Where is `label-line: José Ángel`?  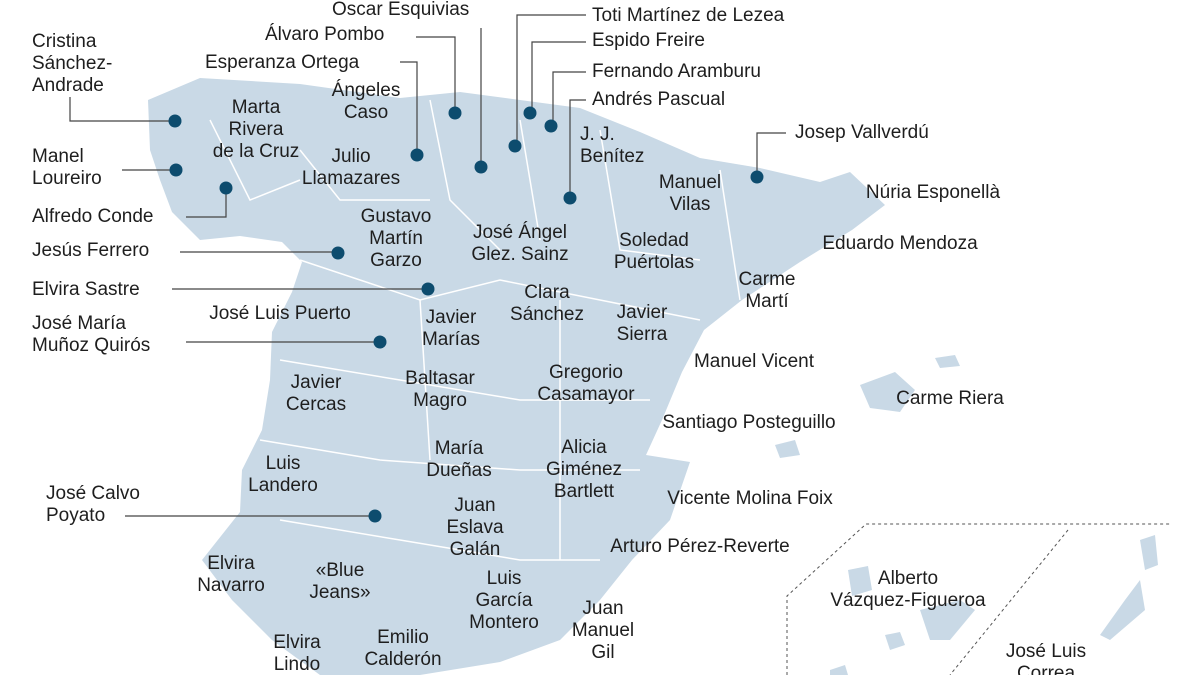 label-line: José Ángel is located at coordinates (519, 232).